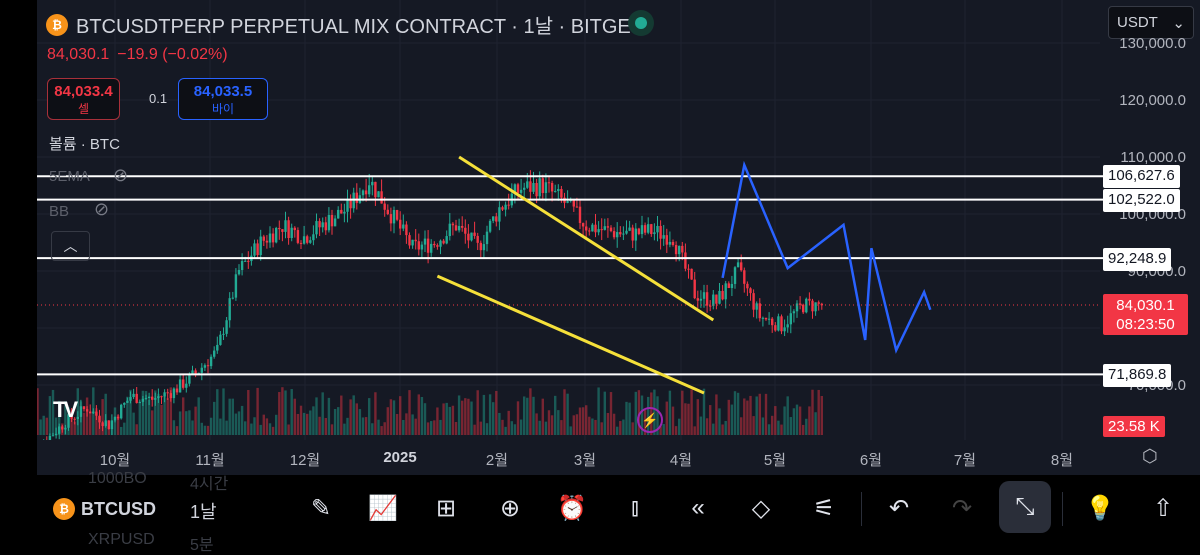 The height and width of the screenshot is (555, 1200). Describe the element at coordinates (510, 508) in the screenshot. I see `add-icon: ⊕` at that location.